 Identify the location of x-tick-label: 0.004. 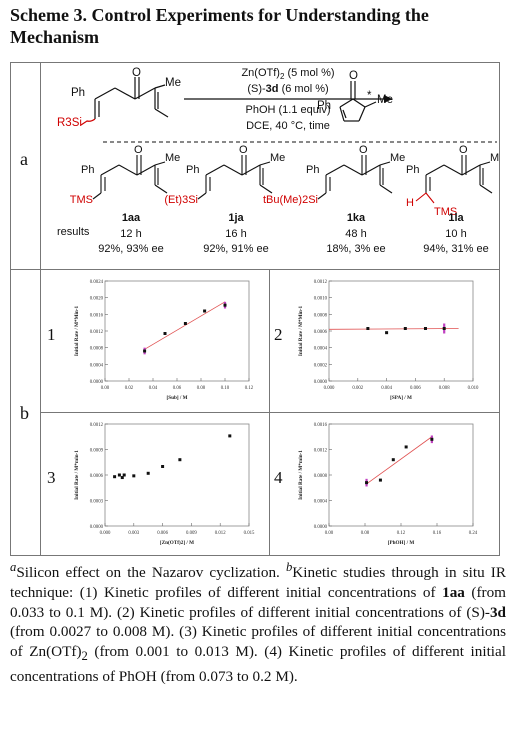
(386, 388).